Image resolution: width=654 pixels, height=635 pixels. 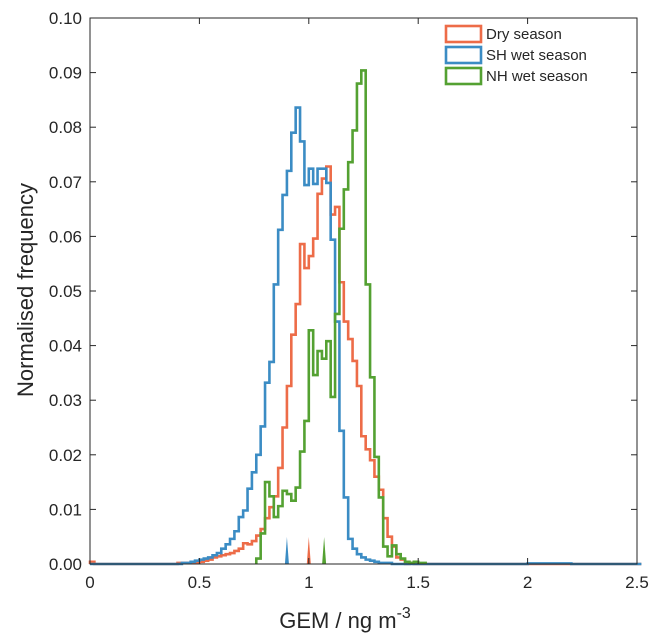 I want to click on y-axis-label: Normalised frequency, so click(x=25, y=290).